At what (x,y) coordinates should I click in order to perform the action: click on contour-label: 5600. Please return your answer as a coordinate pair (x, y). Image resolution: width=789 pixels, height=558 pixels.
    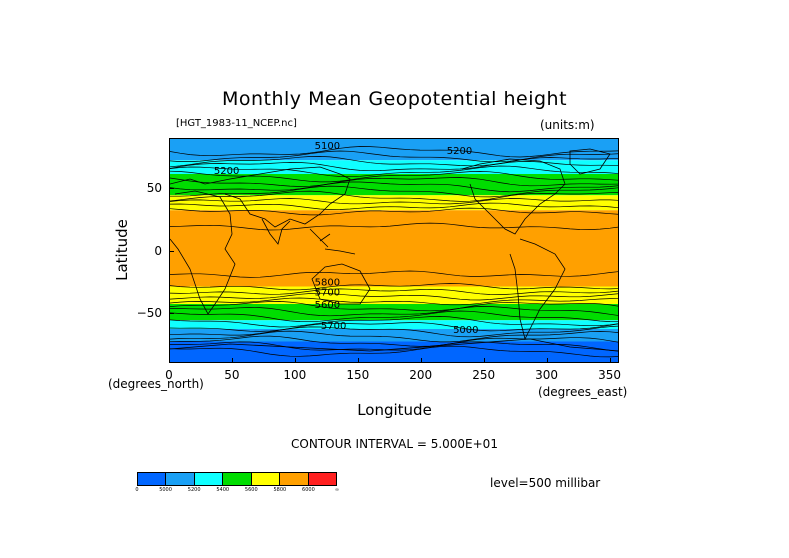
    Looking at the image, I should click on (327, 305).